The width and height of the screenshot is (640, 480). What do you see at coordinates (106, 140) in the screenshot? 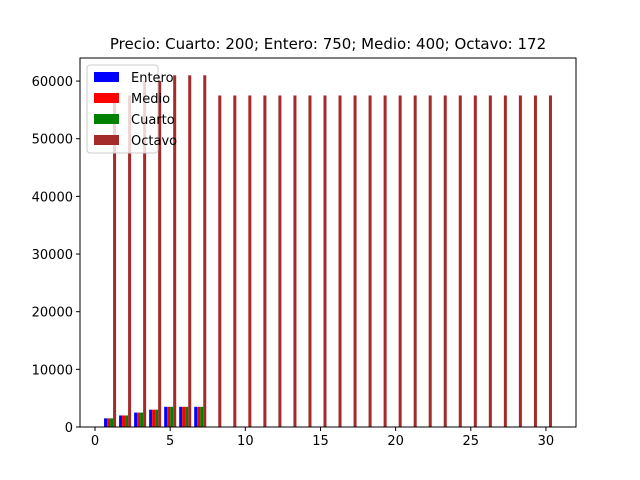
I see `legend-swatch-octavo` at bounding box center [106, 140].